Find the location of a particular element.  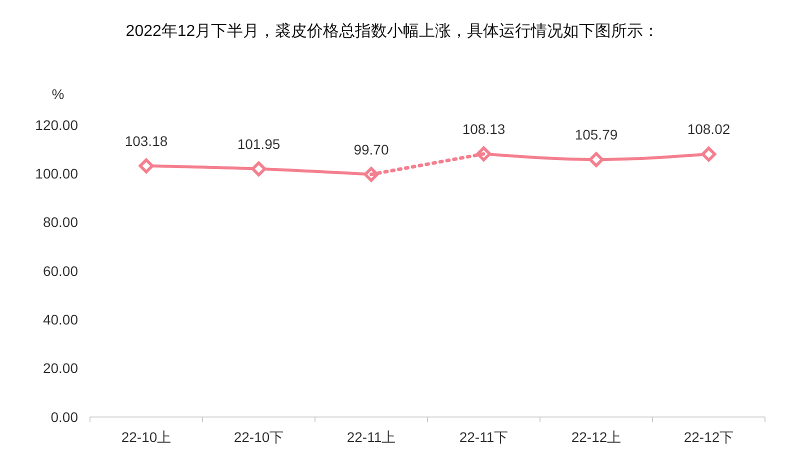

data-label: 108.13 is located at coordinates (484, 128).